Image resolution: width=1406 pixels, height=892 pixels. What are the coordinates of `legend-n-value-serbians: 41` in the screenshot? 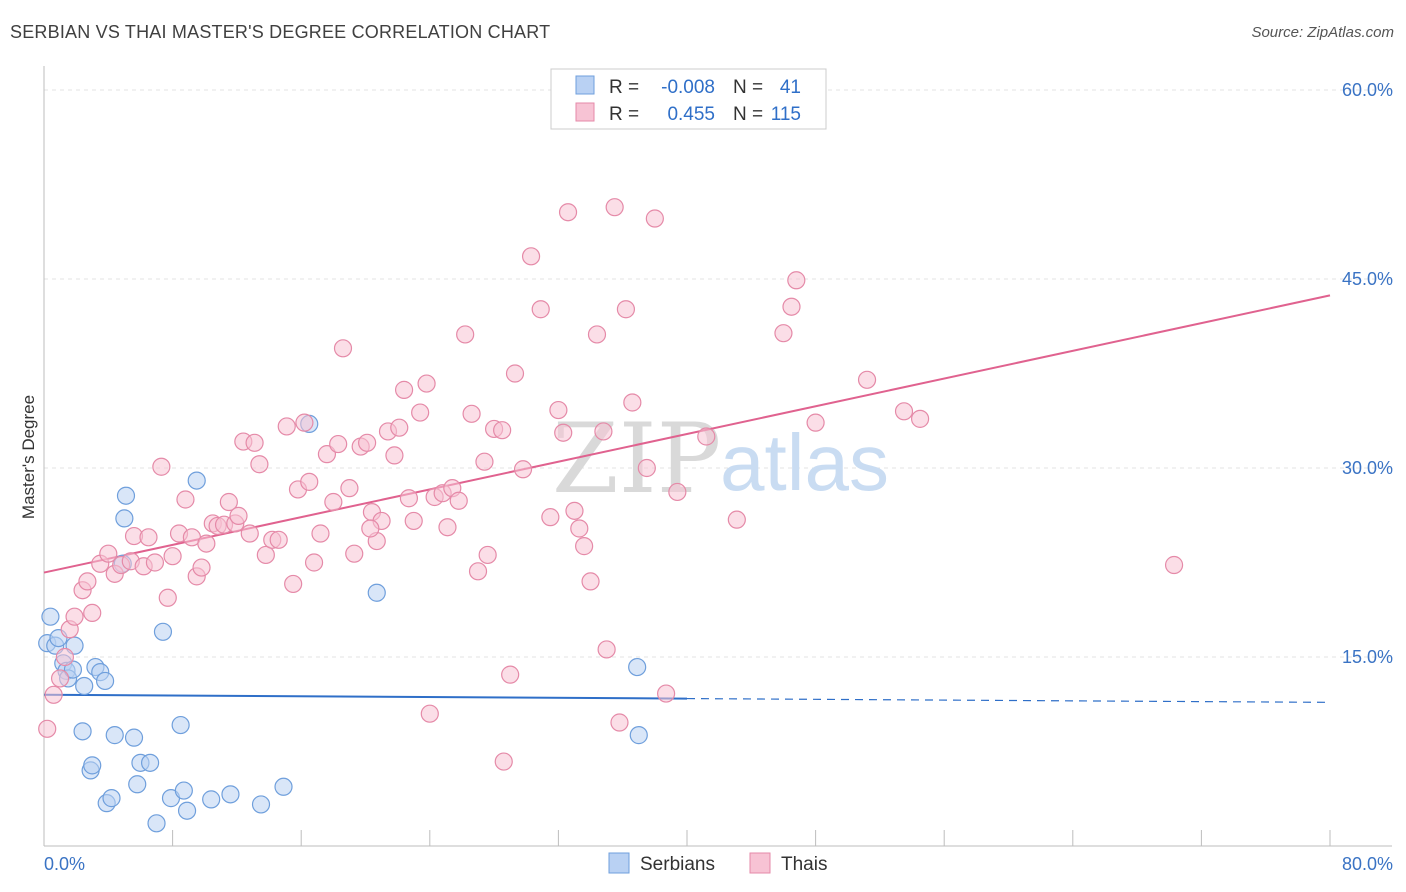 It's located at (790, 87).